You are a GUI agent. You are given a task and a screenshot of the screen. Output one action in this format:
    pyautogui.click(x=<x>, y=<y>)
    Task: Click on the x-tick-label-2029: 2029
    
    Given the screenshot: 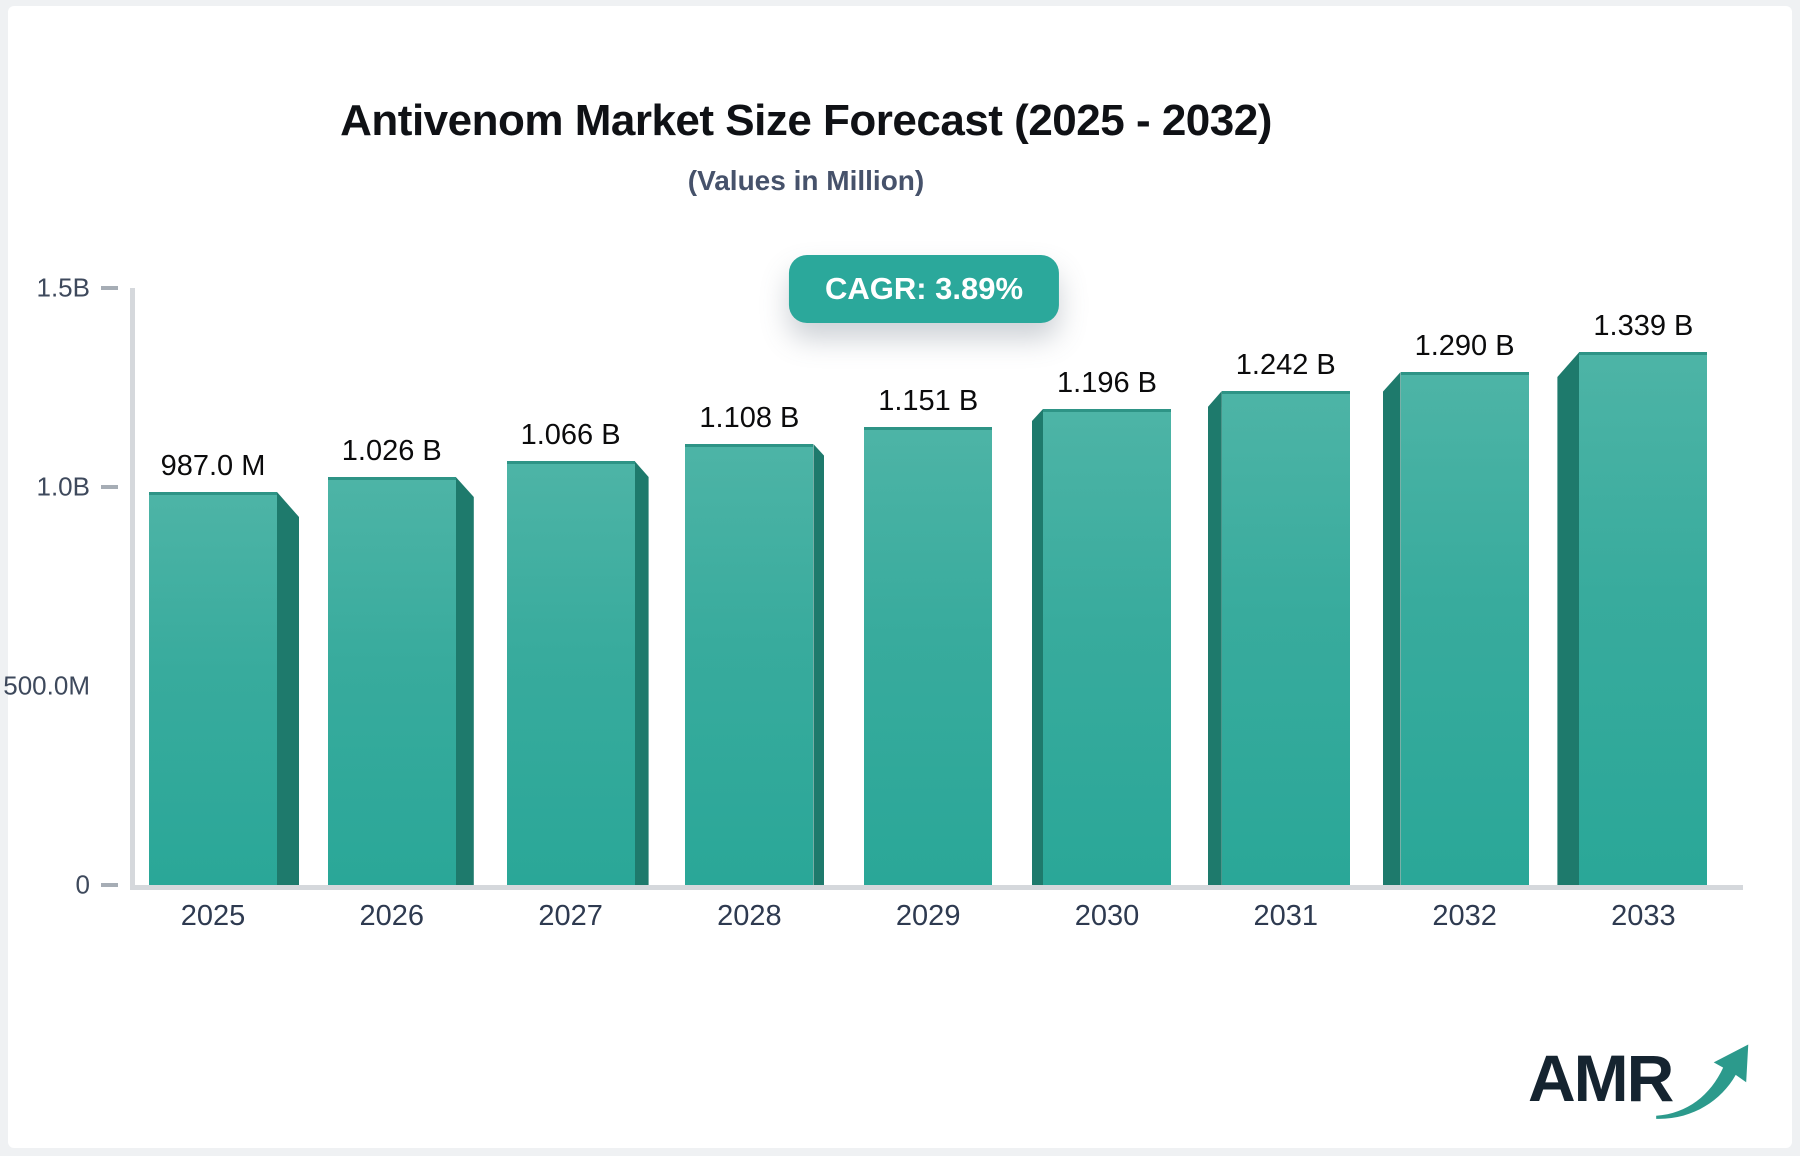 What is the action you would take?
    pyautogui.click(x=928, y=916)
    